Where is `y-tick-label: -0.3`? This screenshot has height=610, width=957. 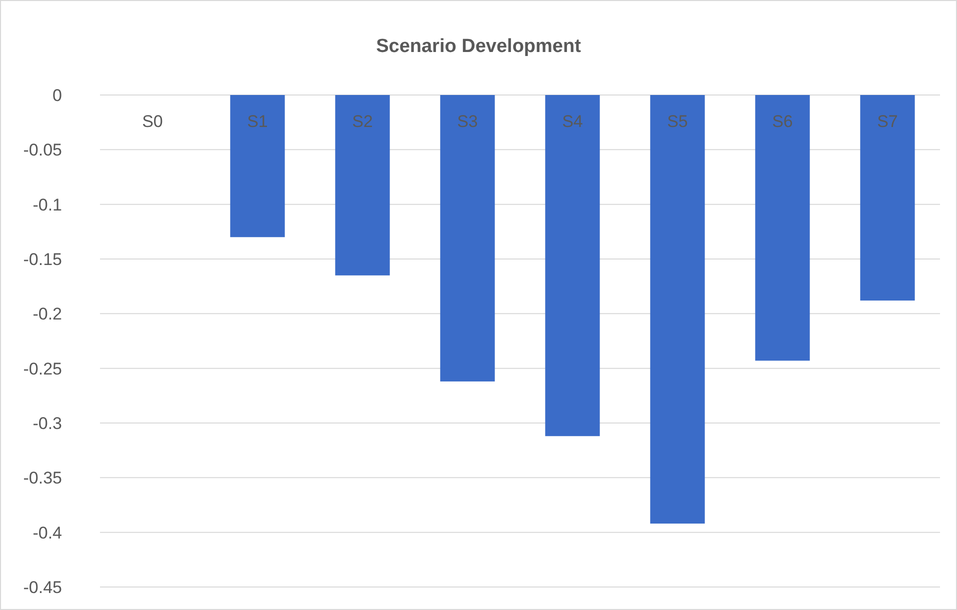
y-tick-label: -0.3 is located at coordinates (47, 423).